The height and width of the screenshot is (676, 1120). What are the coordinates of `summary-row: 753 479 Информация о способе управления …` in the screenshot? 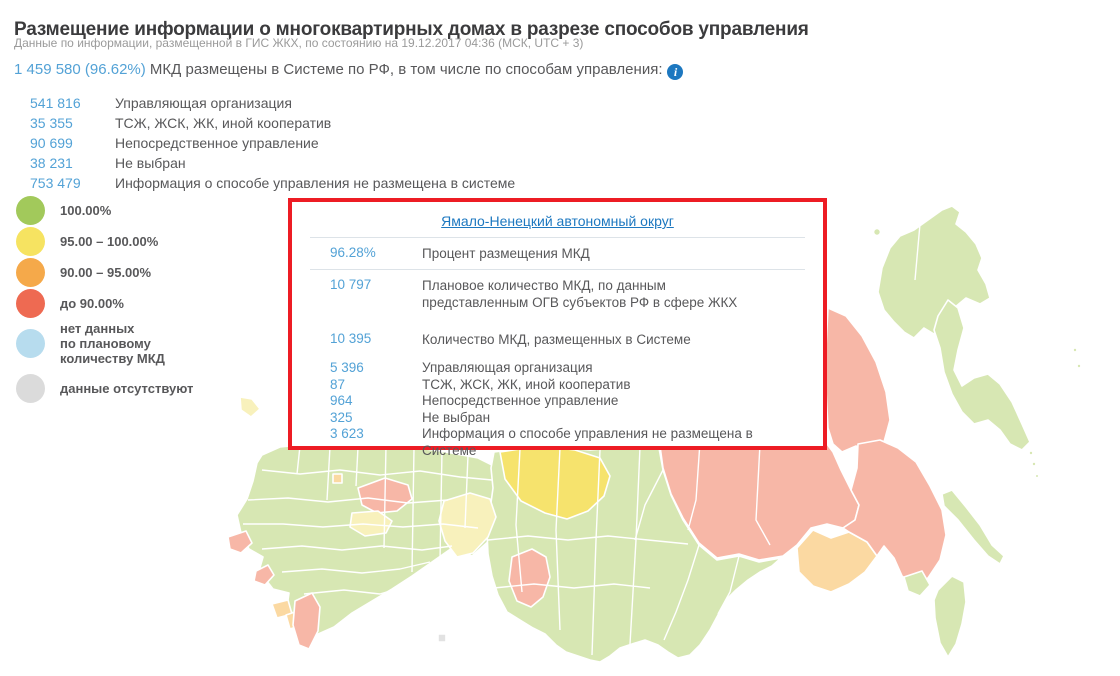 It's located at (272, 183).